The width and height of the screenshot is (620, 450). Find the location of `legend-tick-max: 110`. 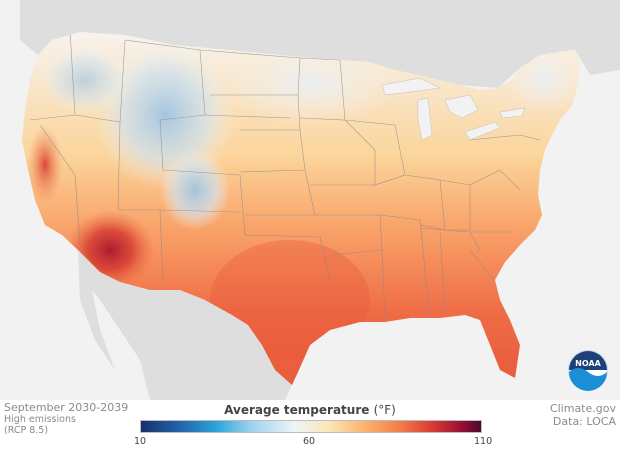

legend-tick-max: 110 is located at coordinates (483, 441).